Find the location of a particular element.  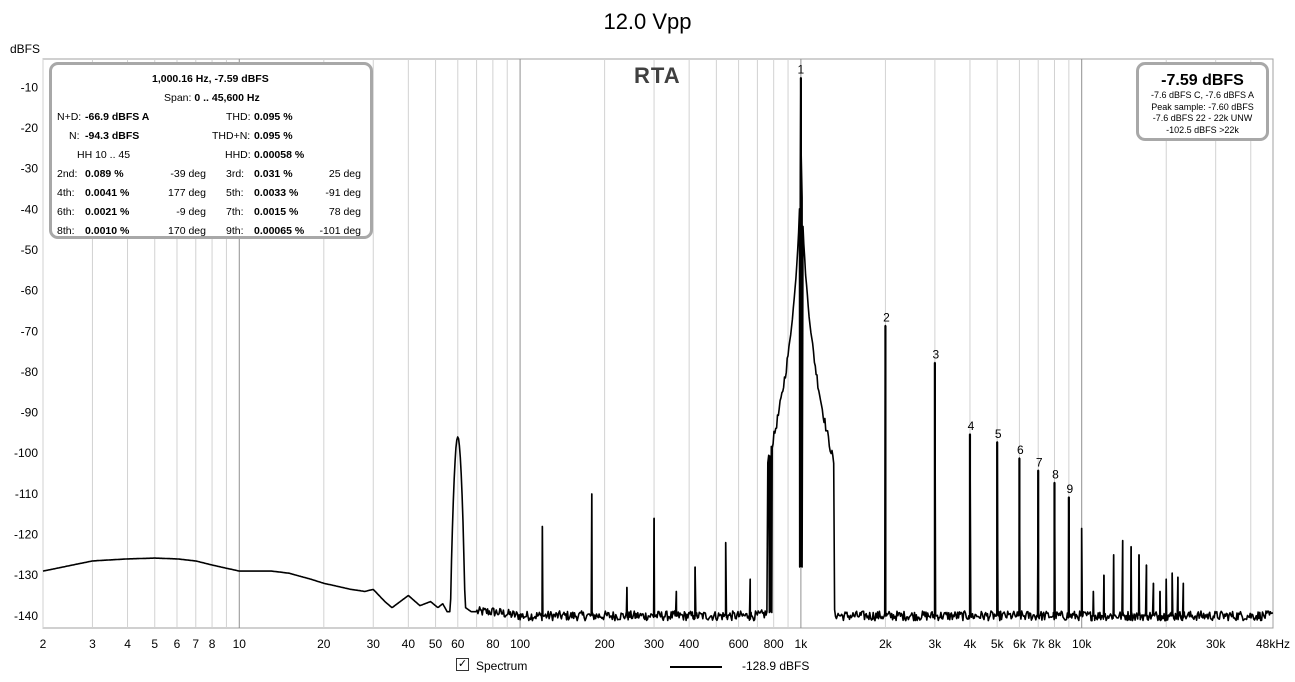

level-main: -7.59 dBFS is located at coordinates (1202, 80).